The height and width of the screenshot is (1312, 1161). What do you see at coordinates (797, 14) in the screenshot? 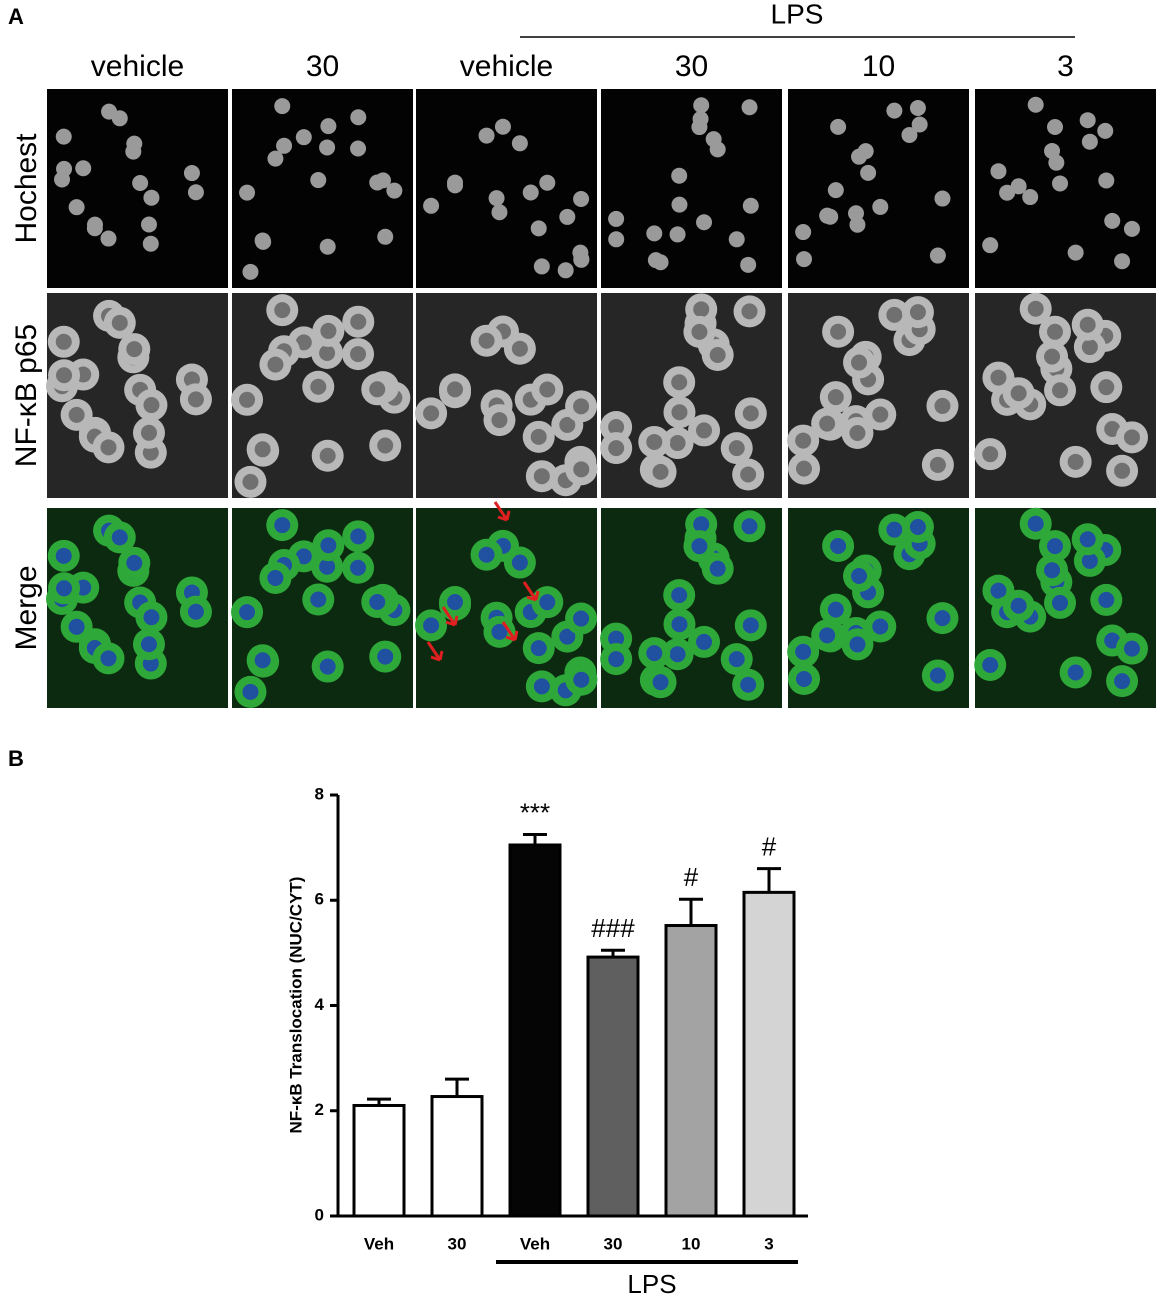
I see `group-label: LPS` at bounding box center [797, 14].